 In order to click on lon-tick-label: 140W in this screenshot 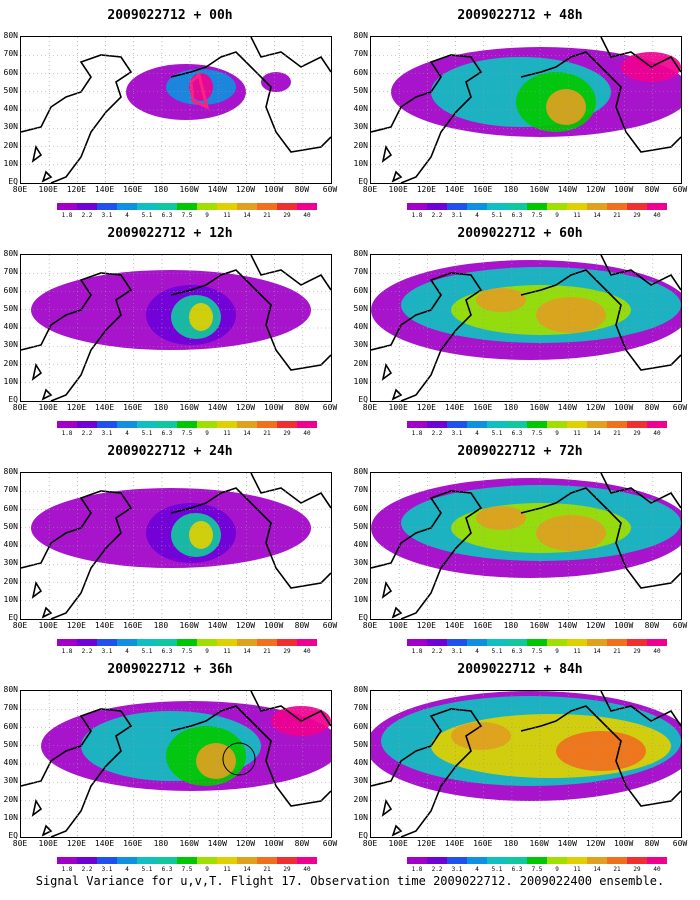, I will do `click(567, 189)`.